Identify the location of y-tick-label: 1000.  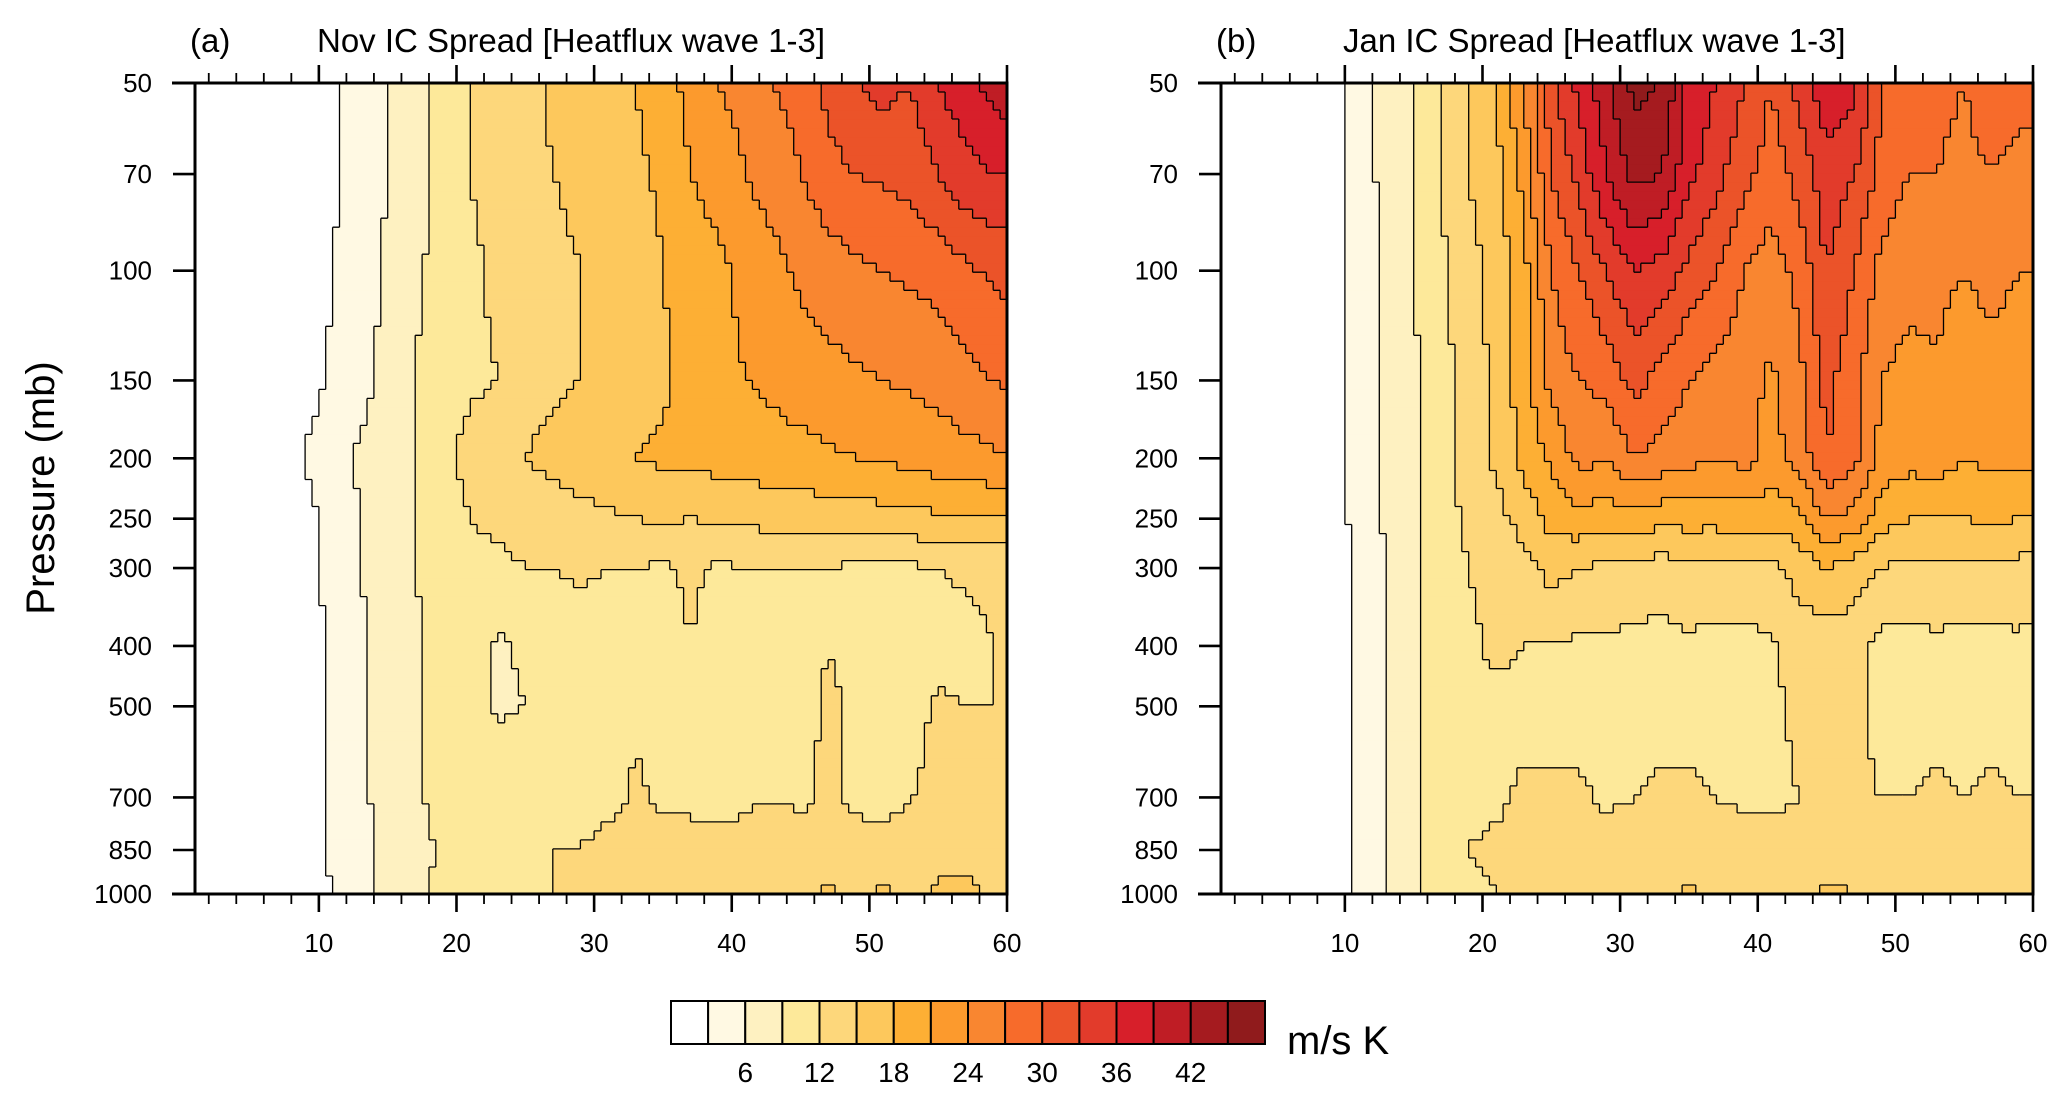
(123, 894).